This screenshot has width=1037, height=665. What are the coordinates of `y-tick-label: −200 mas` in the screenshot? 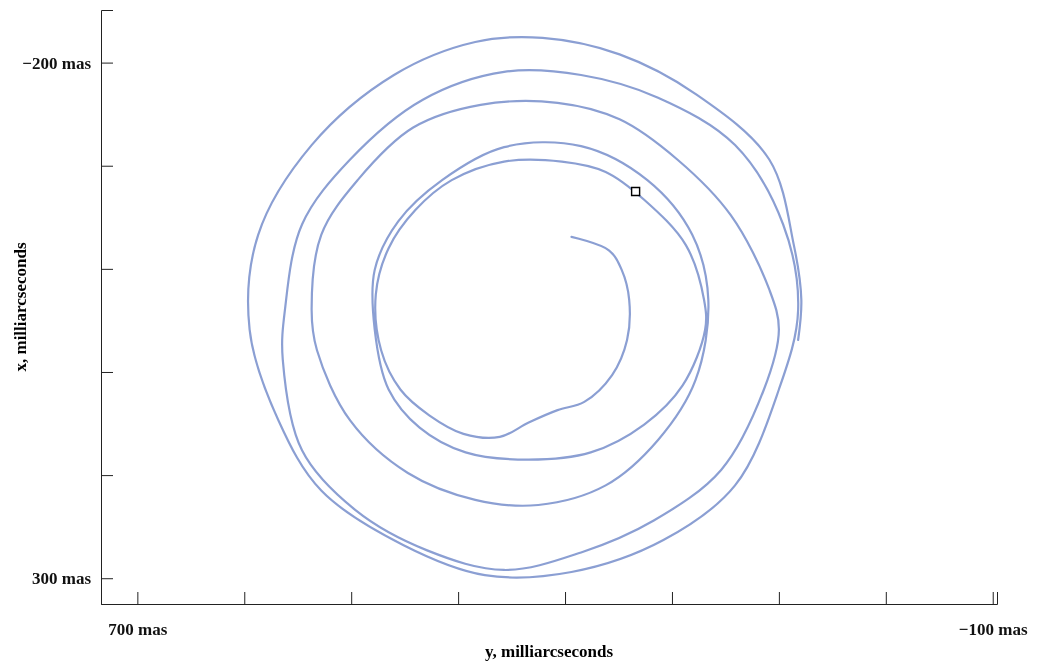 It's located at (57, 63).